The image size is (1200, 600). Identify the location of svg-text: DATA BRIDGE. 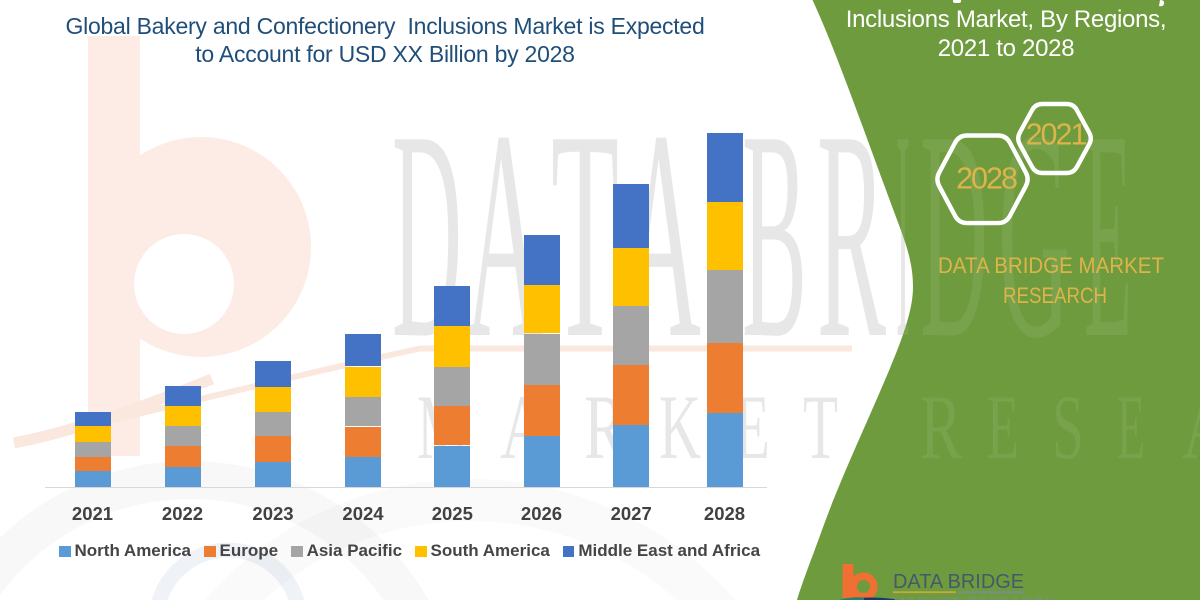
(958, 581).